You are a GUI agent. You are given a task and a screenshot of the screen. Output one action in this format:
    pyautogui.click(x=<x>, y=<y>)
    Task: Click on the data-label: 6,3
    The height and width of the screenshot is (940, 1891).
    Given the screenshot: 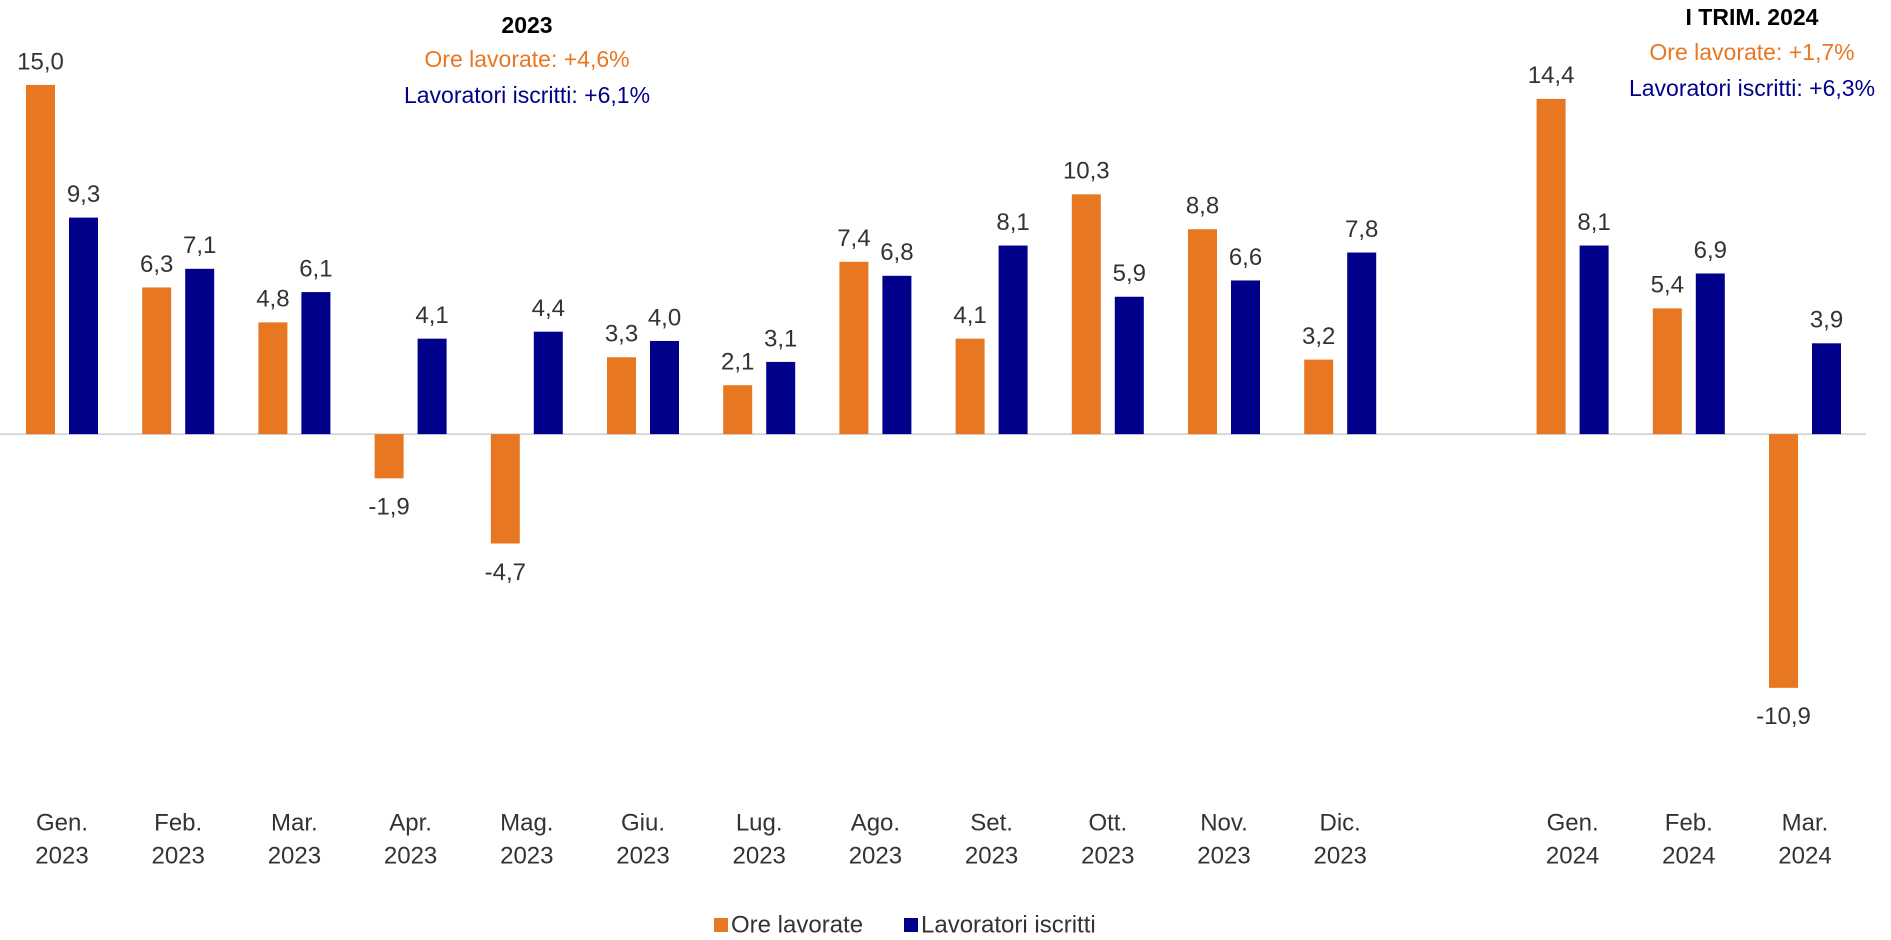 What is the action you would take?
    pyautogui.click(x=156, y=264)
    